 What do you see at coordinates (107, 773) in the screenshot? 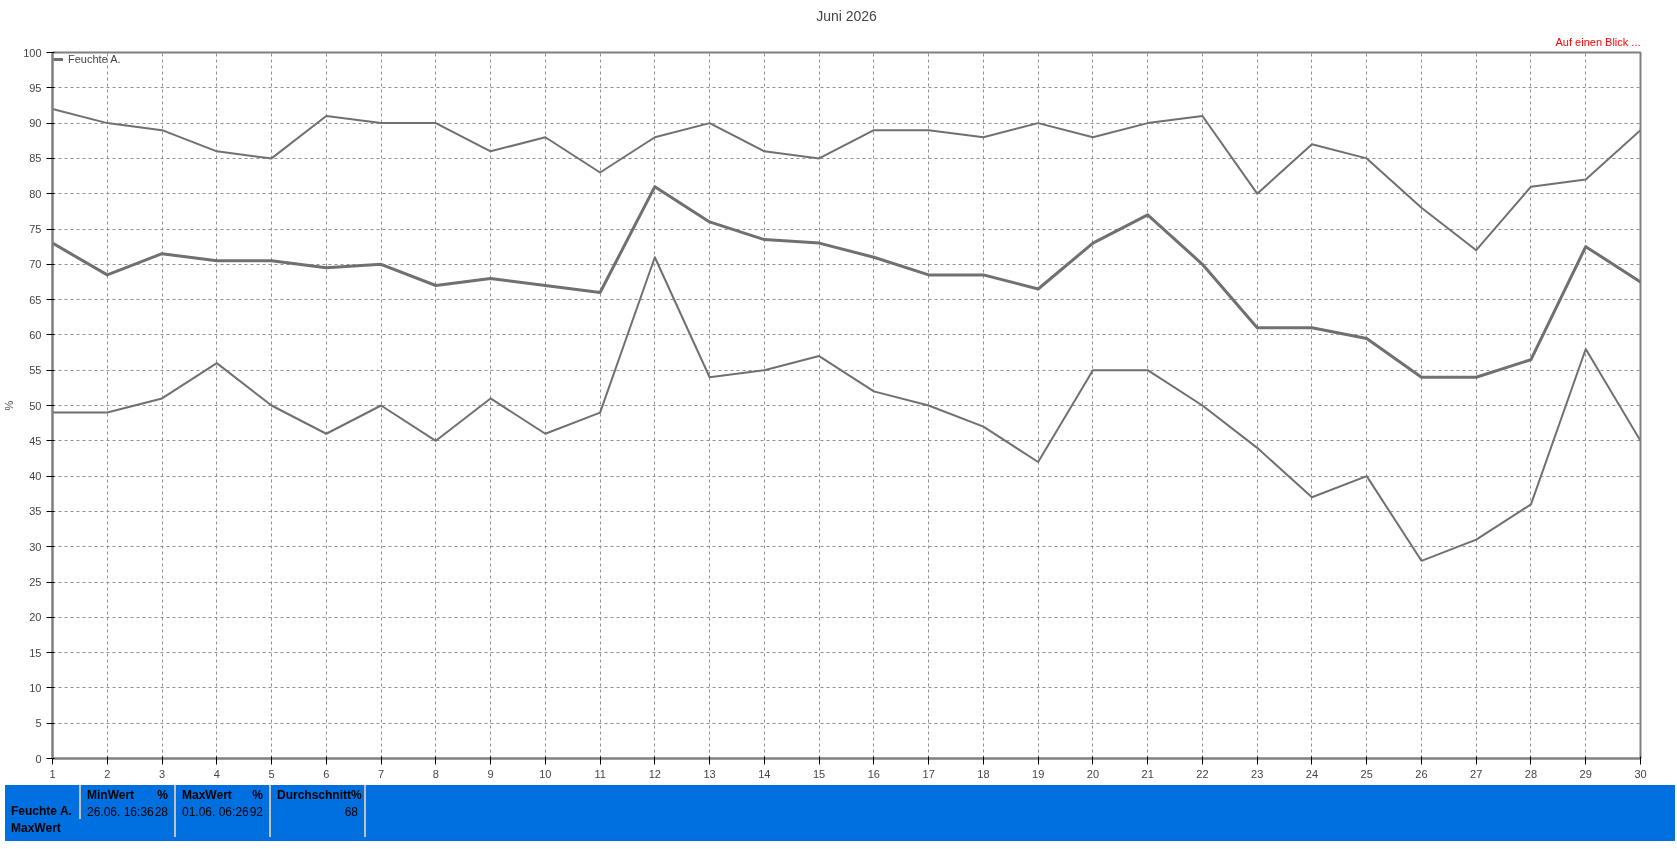
I see `x-tick-label: 2` at bounding box center [107, 773].